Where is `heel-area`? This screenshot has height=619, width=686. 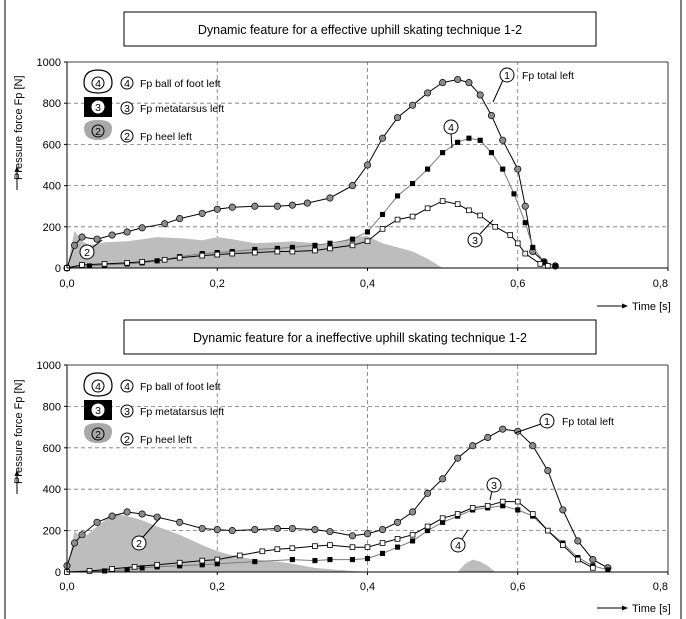
heel-area is located at coordinates (281, 542).